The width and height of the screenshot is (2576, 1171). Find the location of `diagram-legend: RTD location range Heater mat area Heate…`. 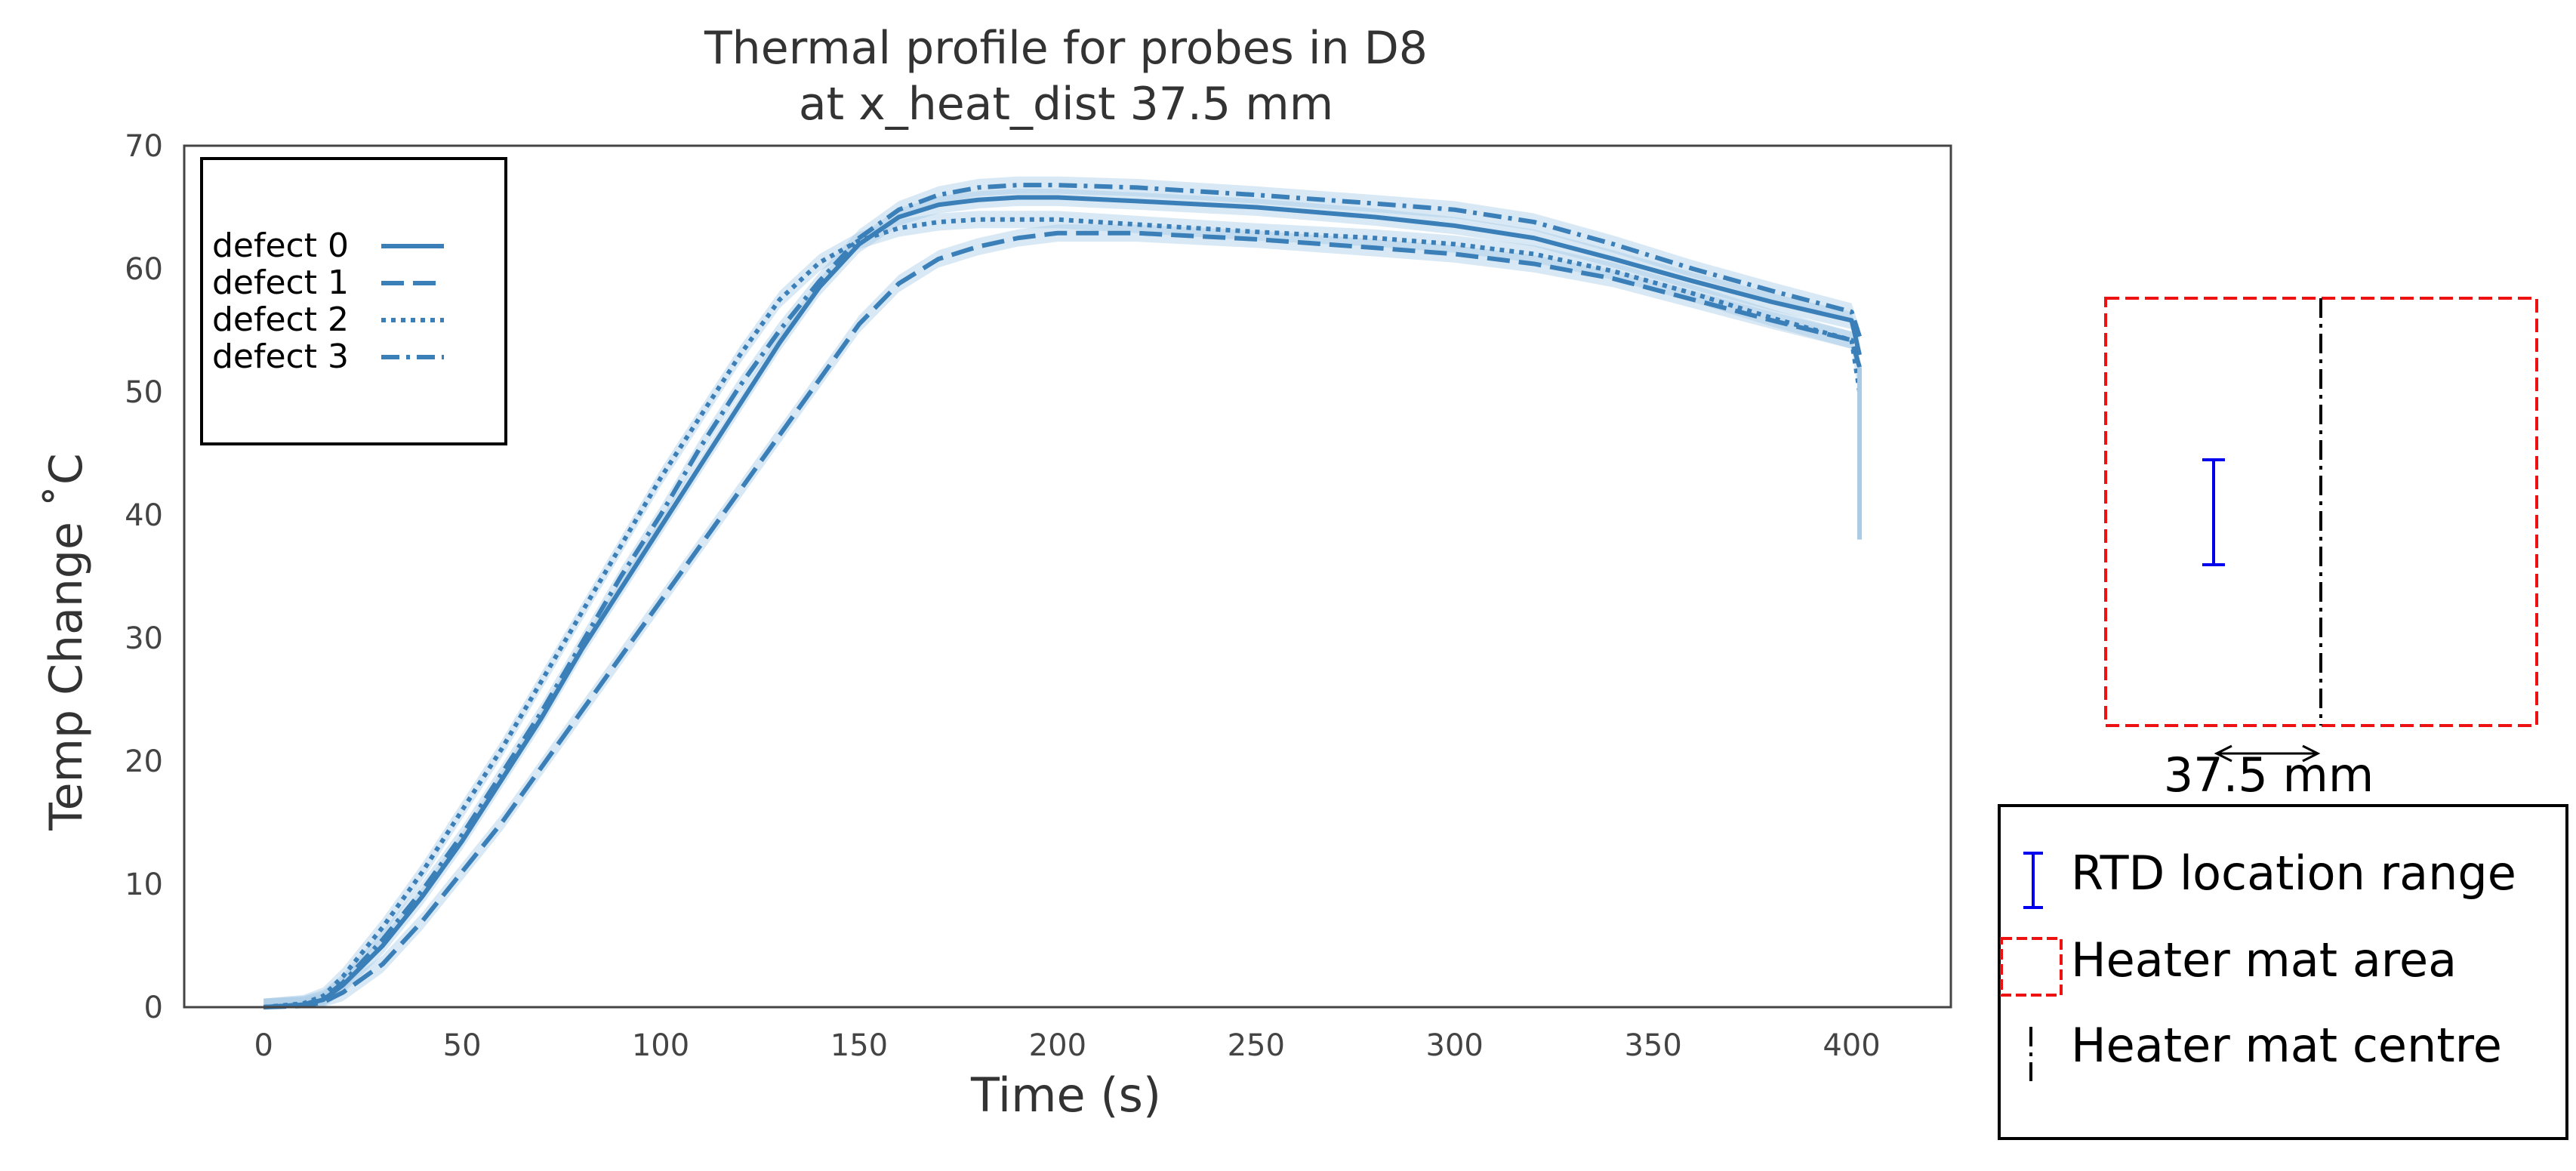

diagram-legend: RTD location range Heater mat area Heate… is located at coordinates (2283, 972).